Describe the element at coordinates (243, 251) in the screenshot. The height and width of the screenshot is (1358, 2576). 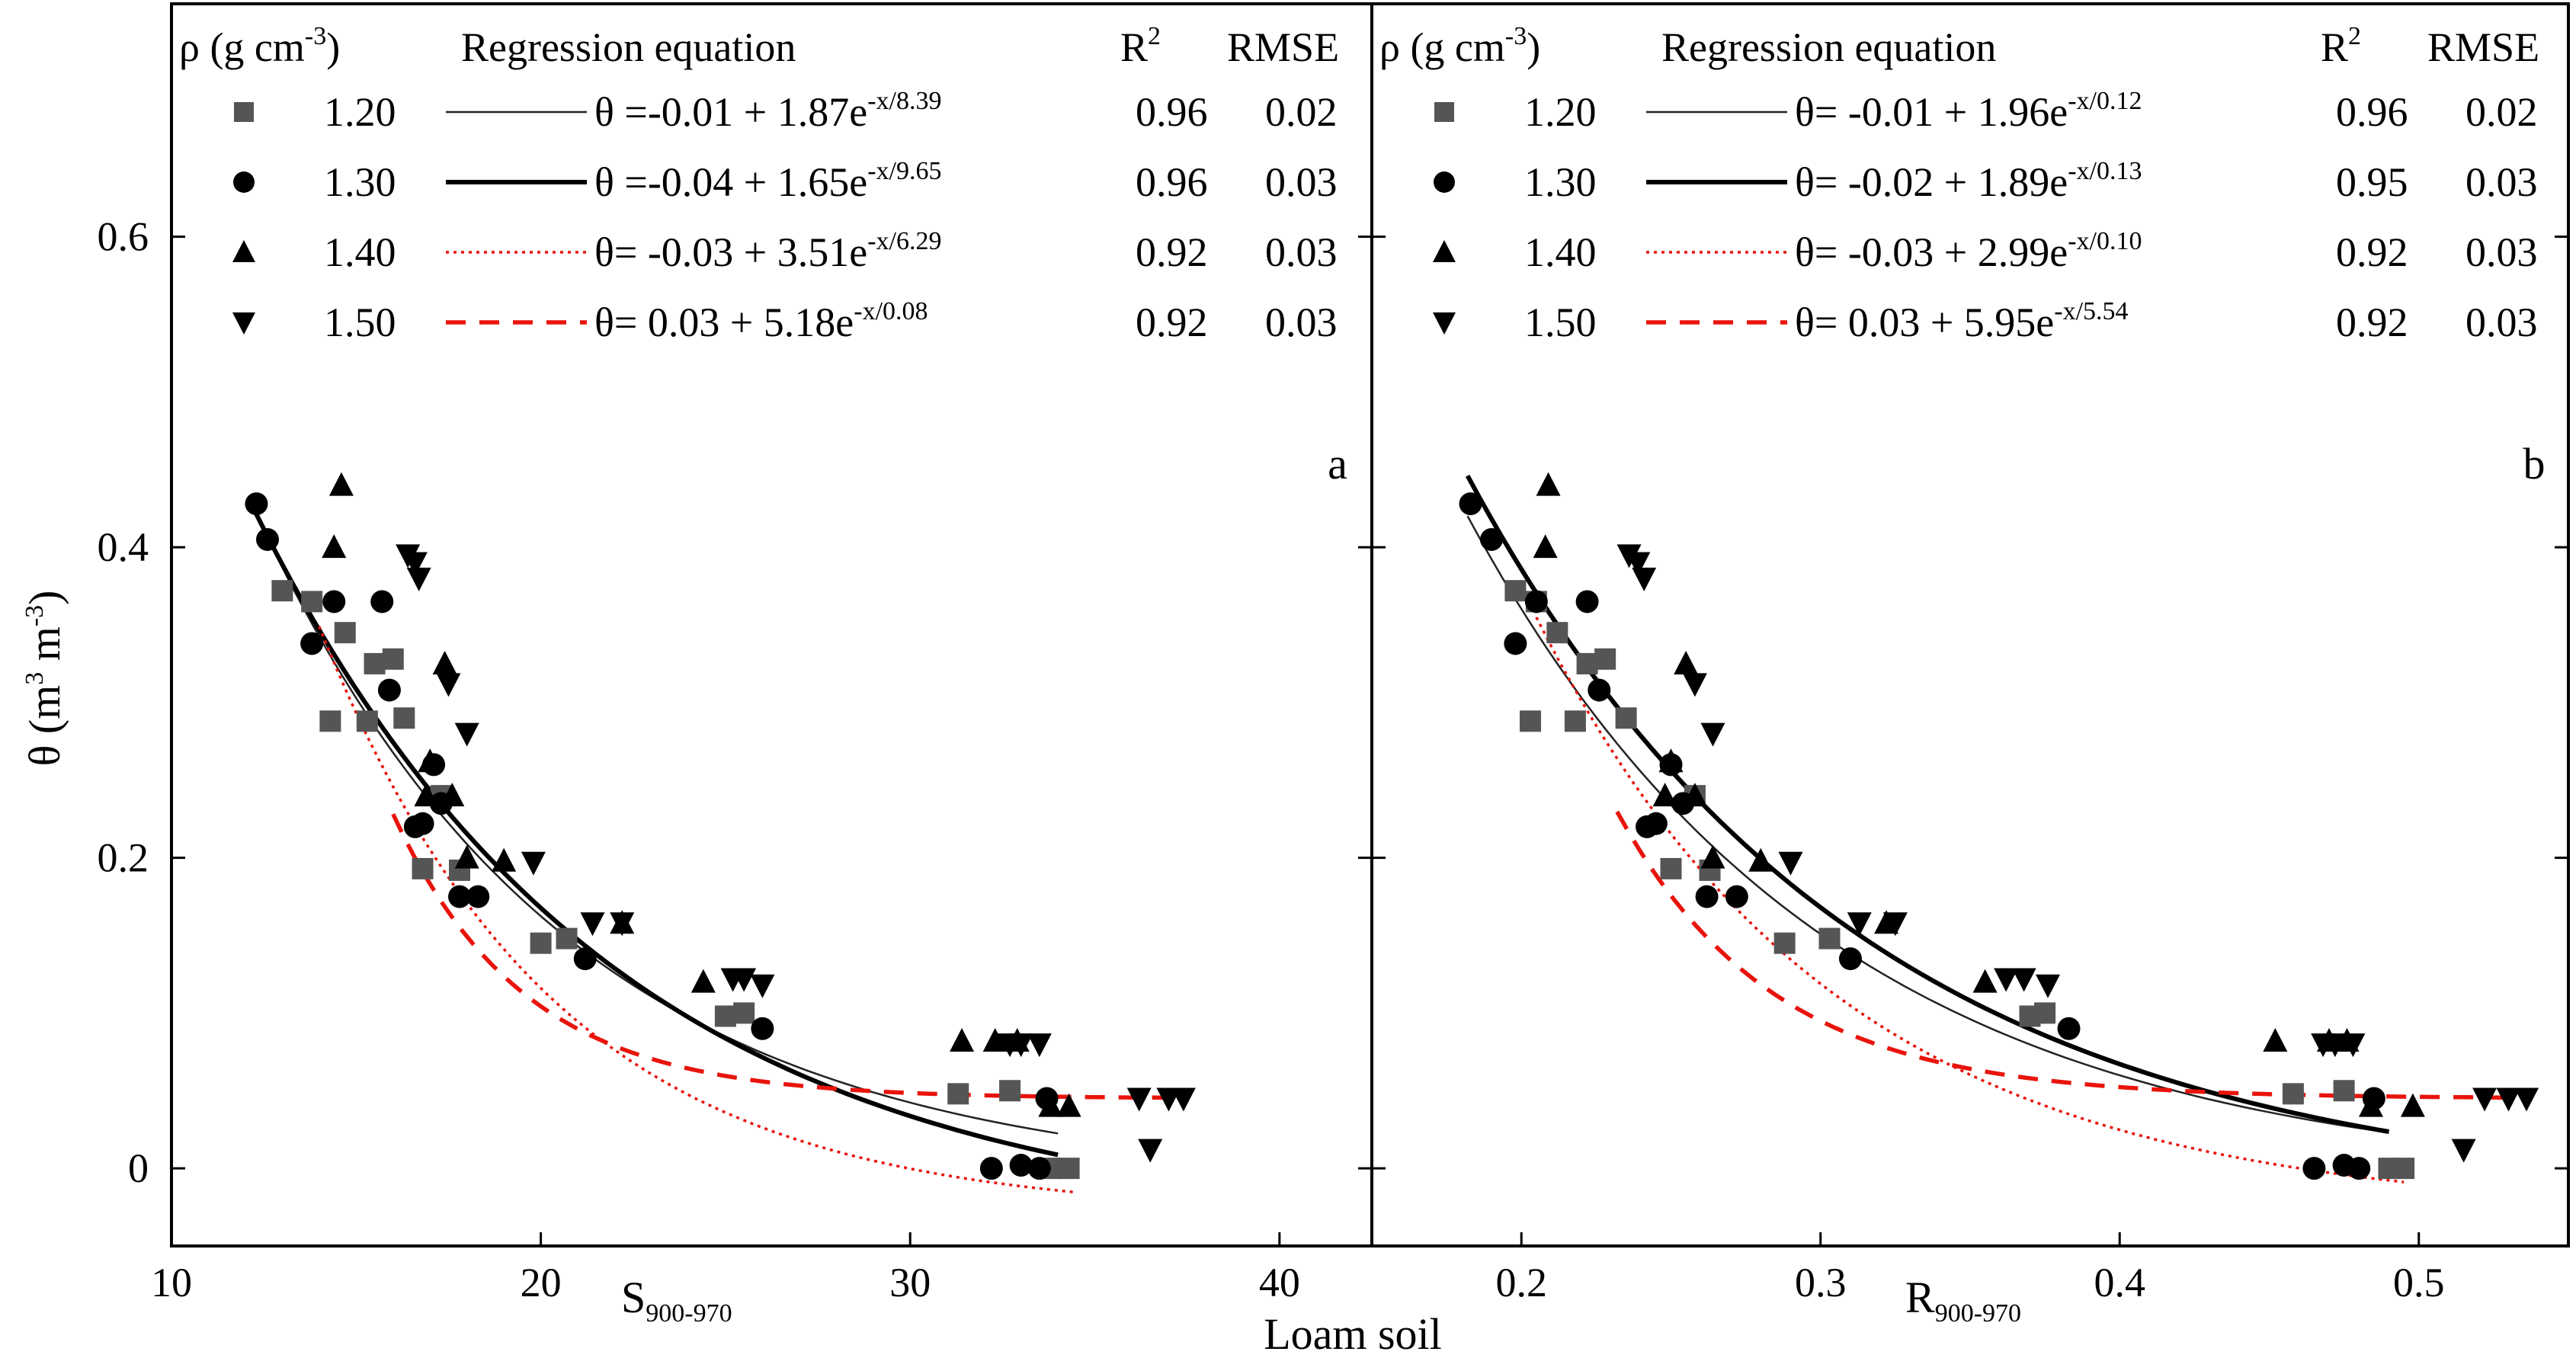
I see `legend-marker-a-1.40` at that location.